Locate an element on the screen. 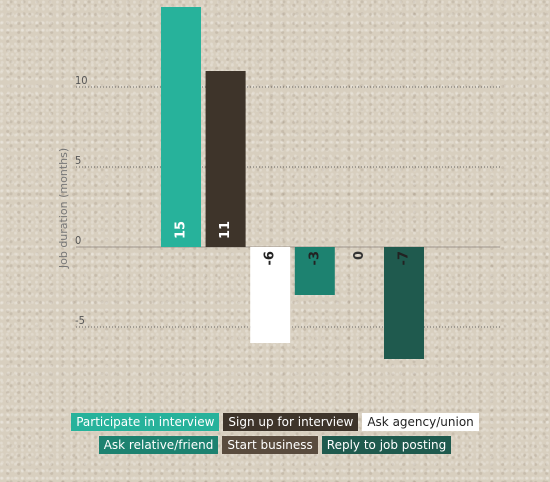  bar-value-label: -3 is located at coordinates (314, 258).